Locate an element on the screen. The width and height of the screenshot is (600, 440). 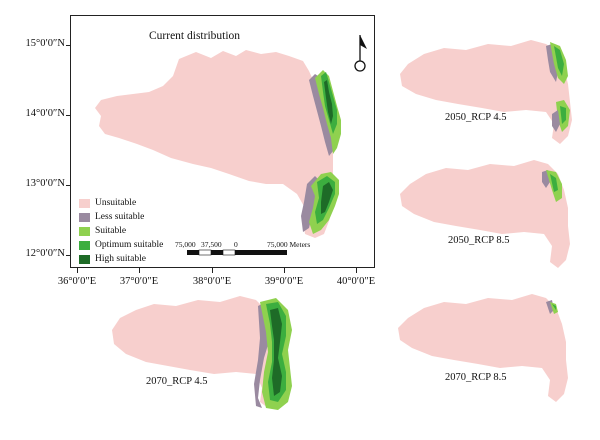
scale-label: 37,500 is located at coordinates (211, 244).